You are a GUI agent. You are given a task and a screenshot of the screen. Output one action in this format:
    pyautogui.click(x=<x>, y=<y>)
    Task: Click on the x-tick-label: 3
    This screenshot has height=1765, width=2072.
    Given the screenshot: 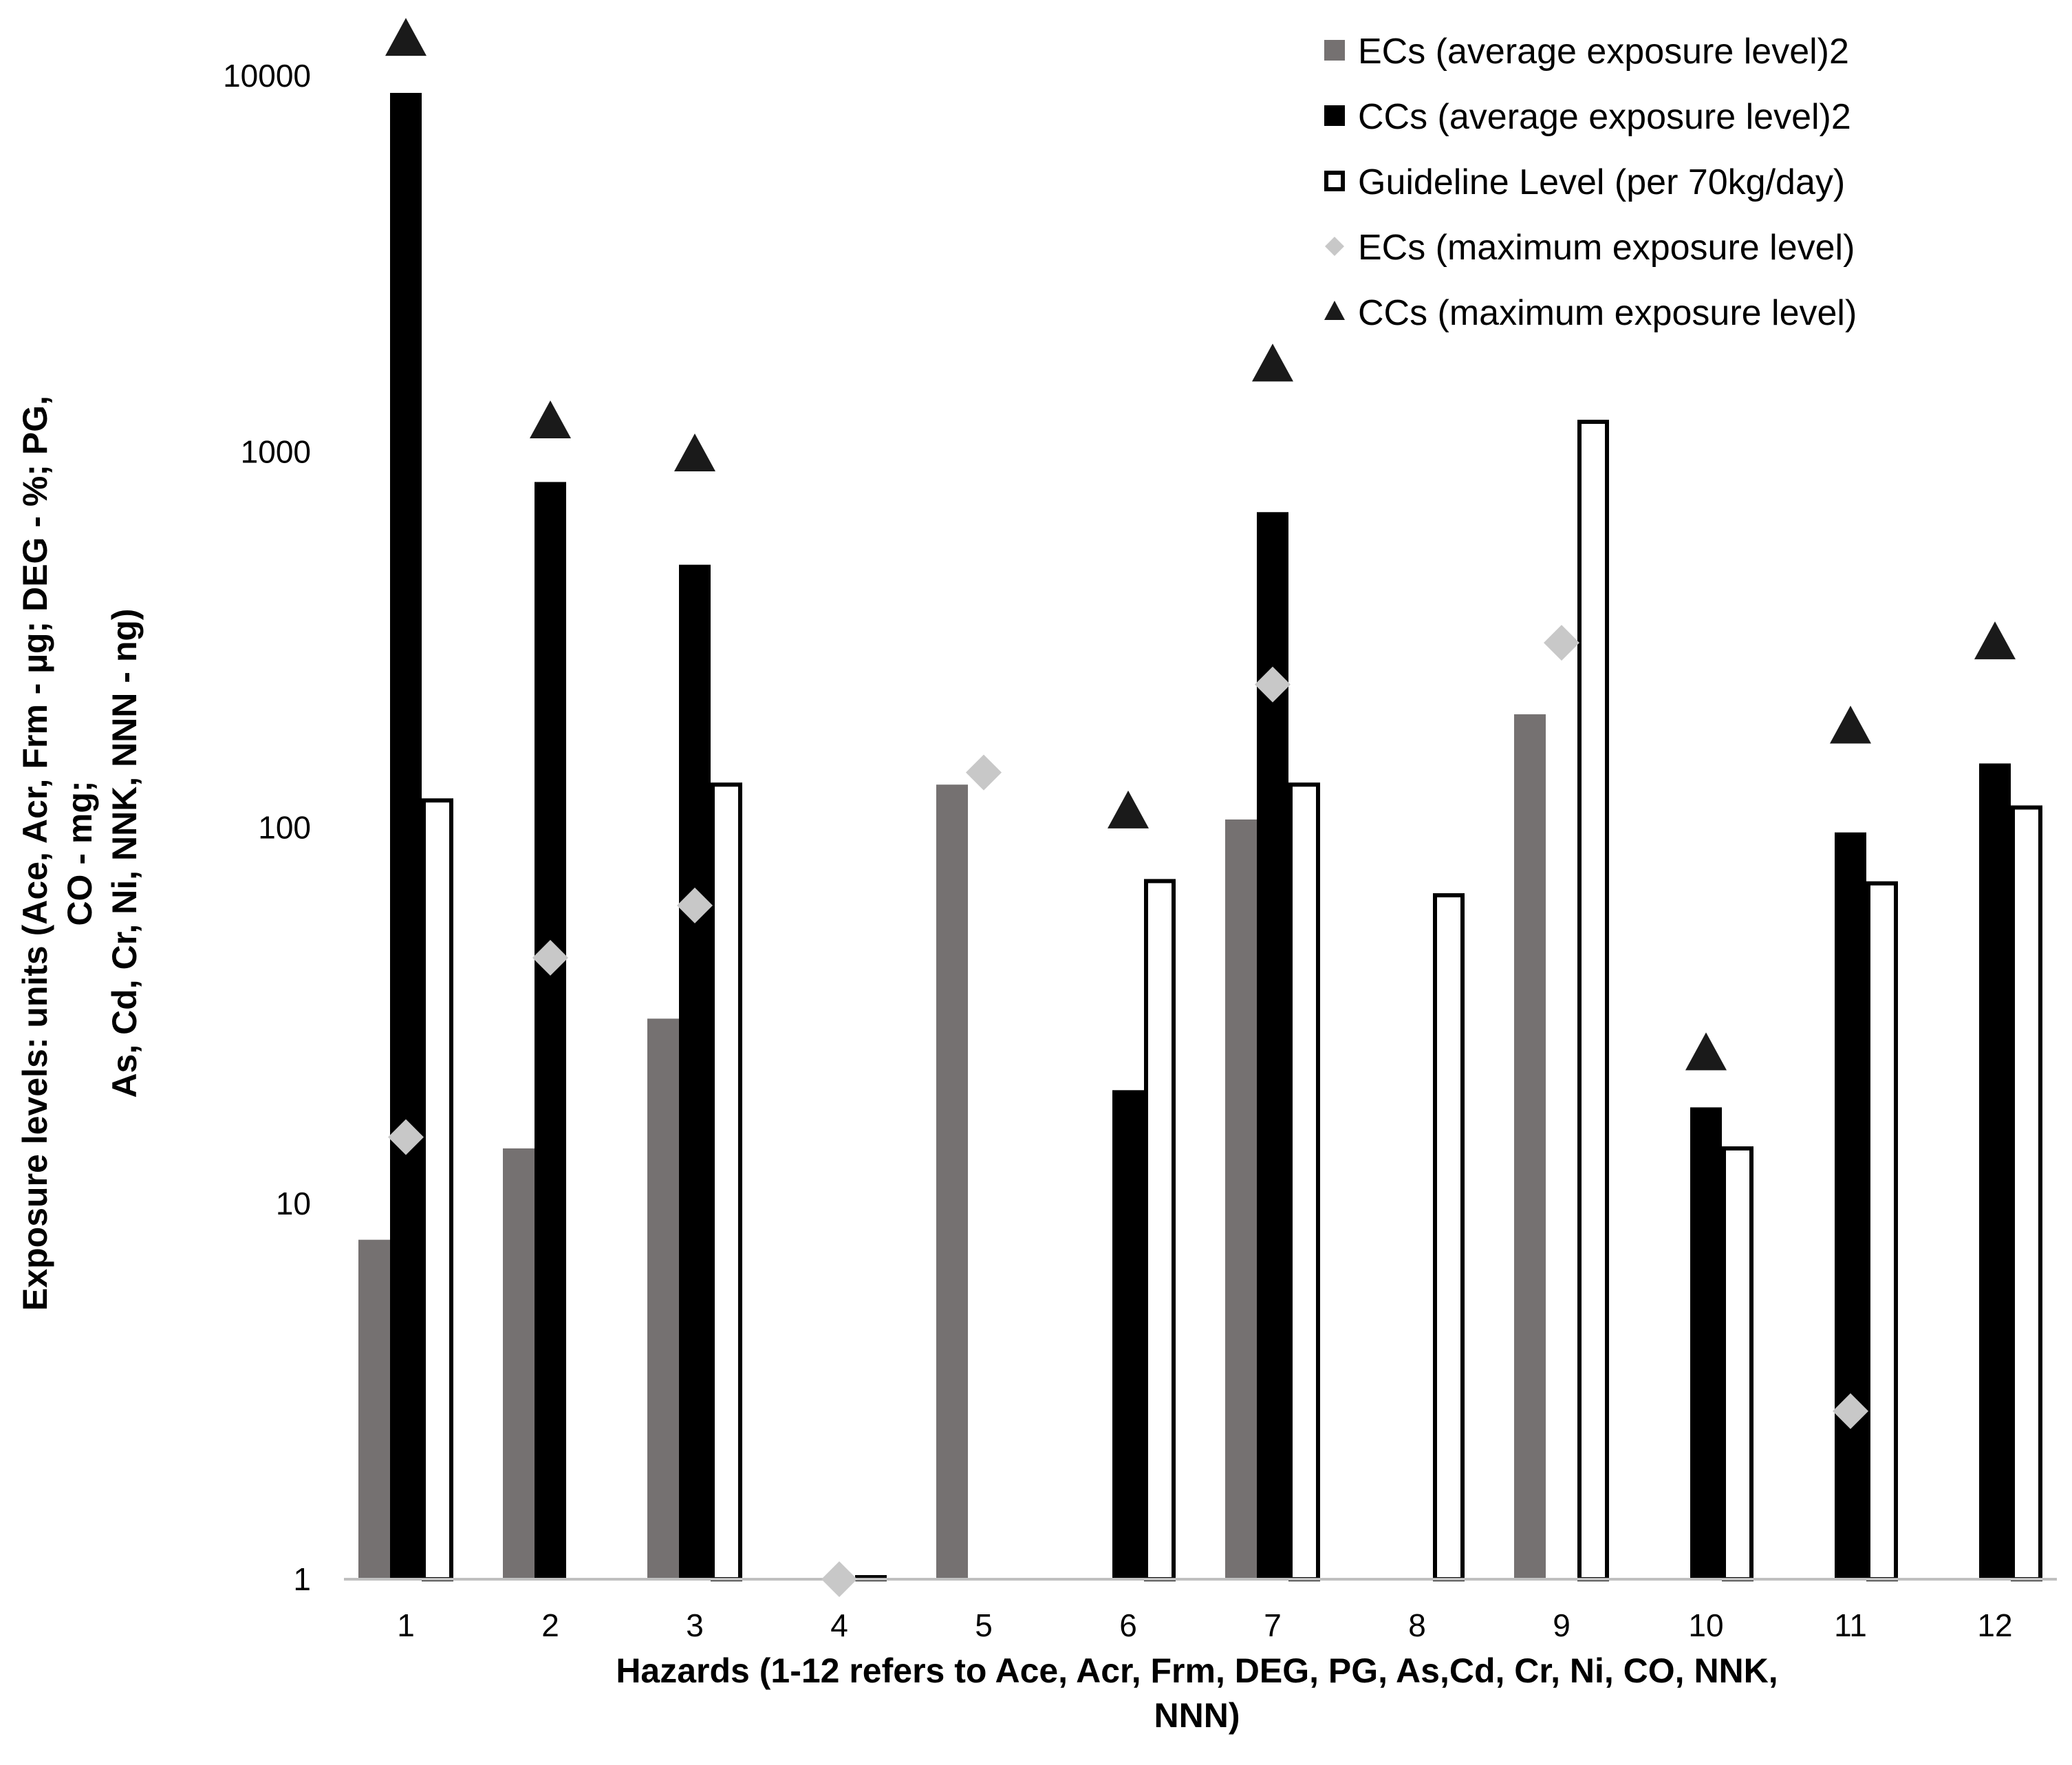 What is the action you would take?
    pyautogui.click(x=695, y=1625)
    